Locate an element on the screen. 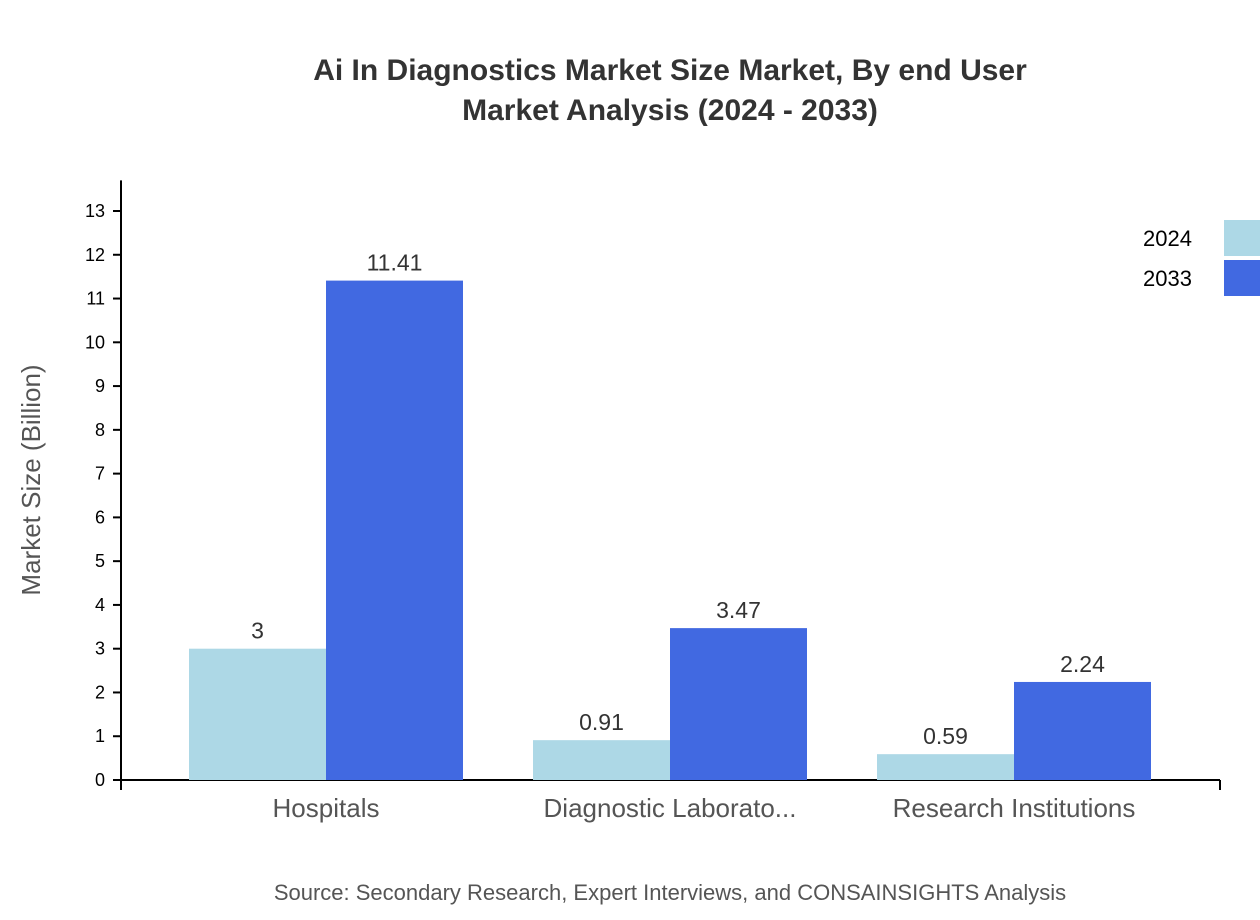  y-tick-label: 6 is located at coordinates (100, 517).